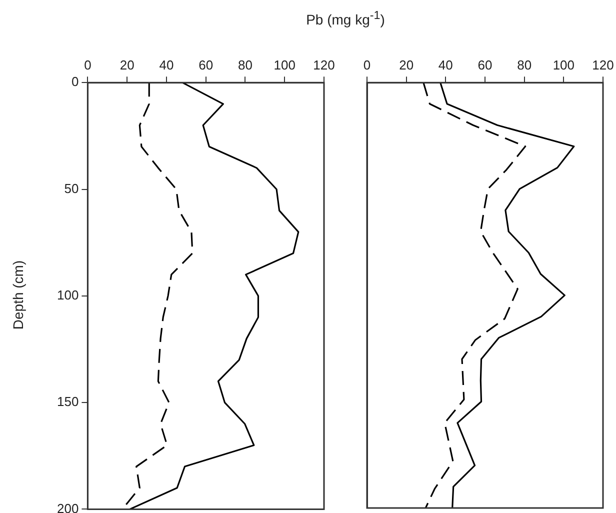 The image size is (616, 513). What do you see at coordinates (345, 18) in the screenshot?
I see `x-axis-title: Pb (mg kg$^{-1}$)` at bounding box center [345, 18].